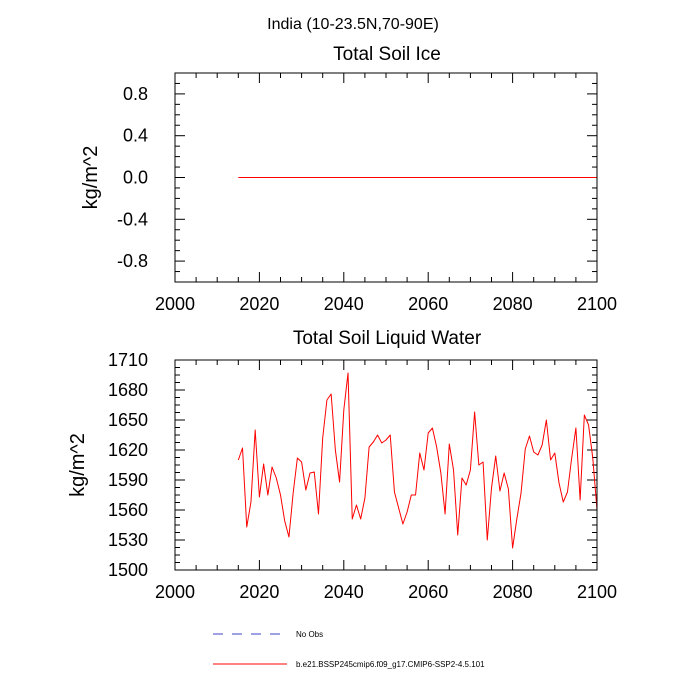 Image resolution: width=700 pixels, height=700 pixels. Describe the element at coordinates (387, 338) in the screenshot. I see `panel-title-soil-liquid-water: Total Soil Liquid Water` at that location.